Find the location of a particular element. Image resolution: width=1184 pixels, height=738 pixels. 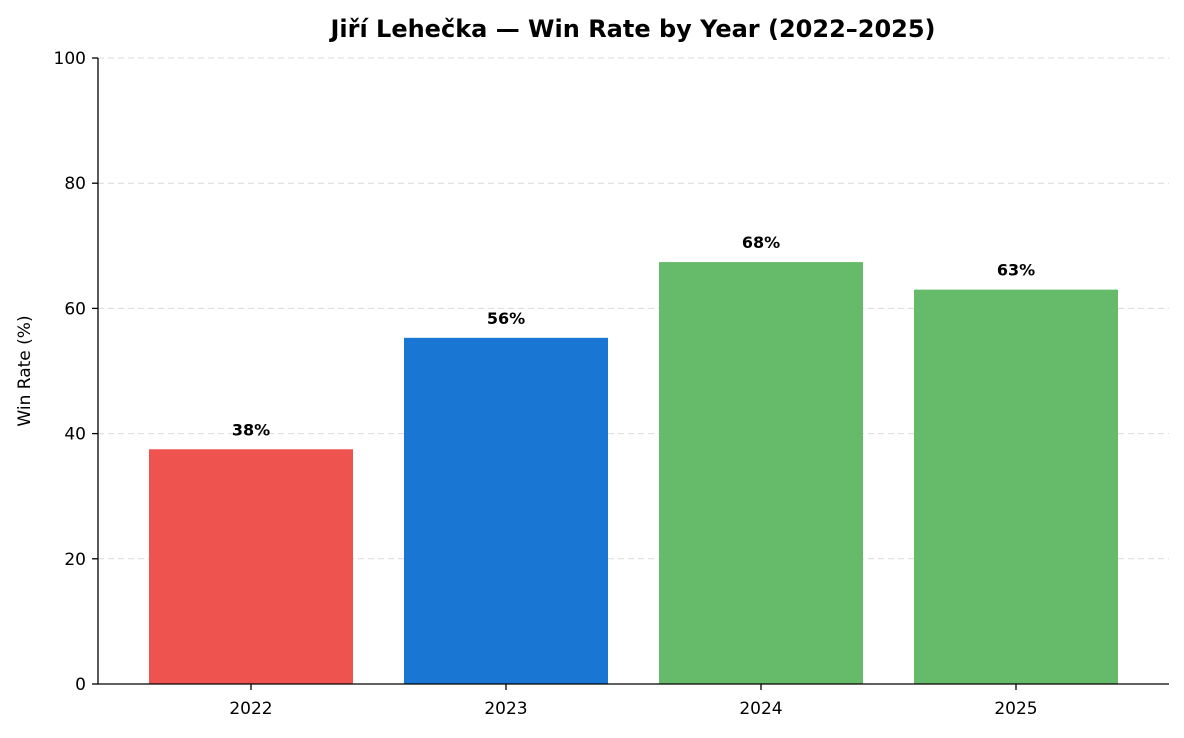

y-tick-label: 80 is located at coordinates (75, 184).